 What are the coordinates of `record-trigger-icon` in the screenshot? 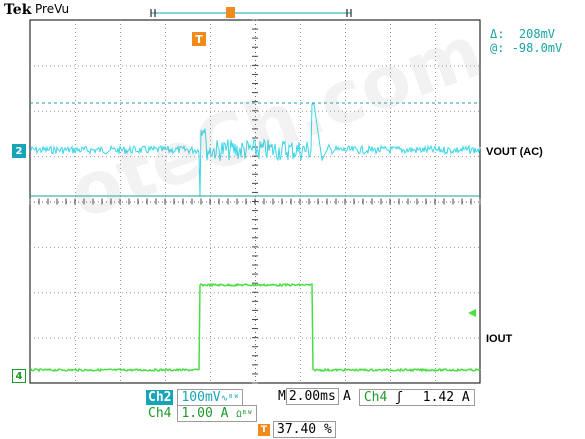 It's located at (230, 12).